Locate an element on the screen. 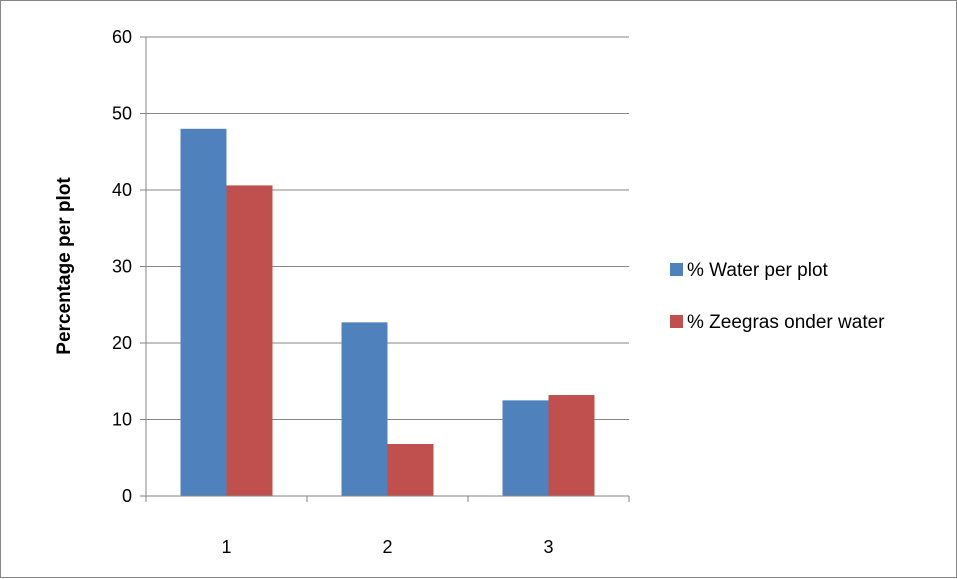 The image size is (957, 579). x-tick-label: 1 is located at coordinates (226, 547).